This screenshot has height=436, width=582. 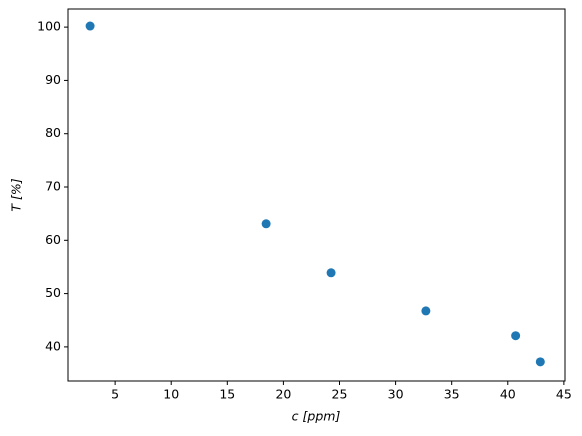 What do you see at coordinates (316, 416) in the screenshot?
I see `x-axis-label: c [ppm]` at bounding box center [316, 416].